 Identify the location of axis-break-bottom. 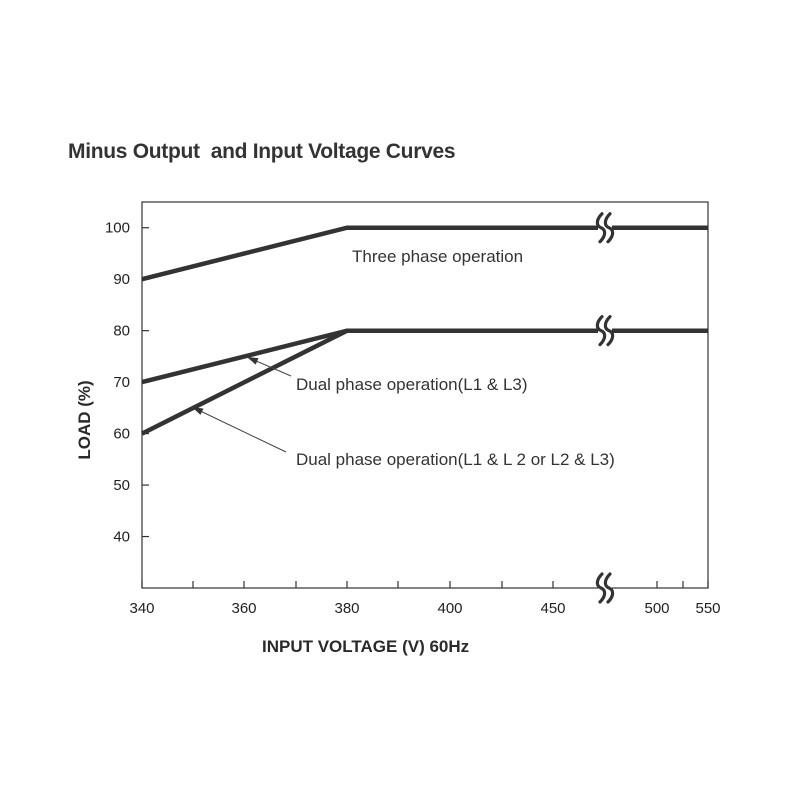
(605, 588).